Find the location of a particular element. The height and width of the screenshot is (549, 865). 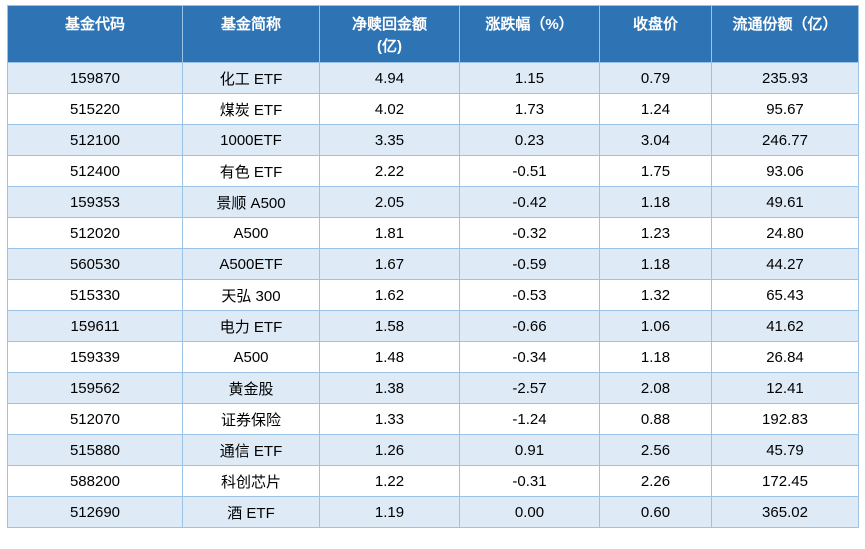

net-redemption-cell: 1.33 is located at coordinates (389, 419).